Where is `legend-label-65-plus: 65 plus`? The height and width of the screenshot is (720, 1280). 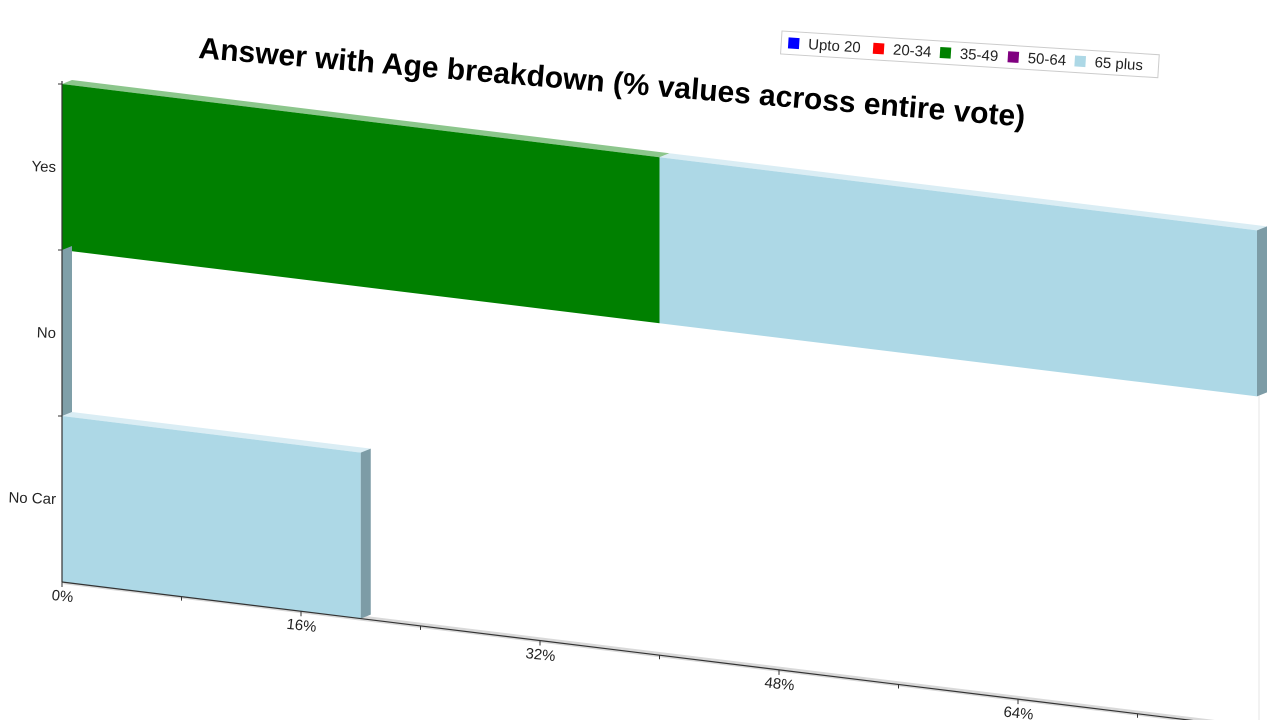 legend-label-65-plus: 65 plus is located at coordinates (1118, 64).